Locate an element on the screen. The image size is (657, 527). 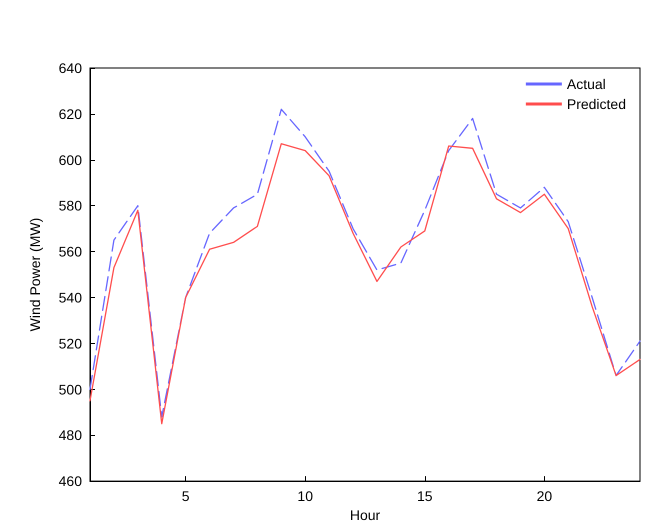
y-tick-label: 640 is located at coordinates (70, 68).